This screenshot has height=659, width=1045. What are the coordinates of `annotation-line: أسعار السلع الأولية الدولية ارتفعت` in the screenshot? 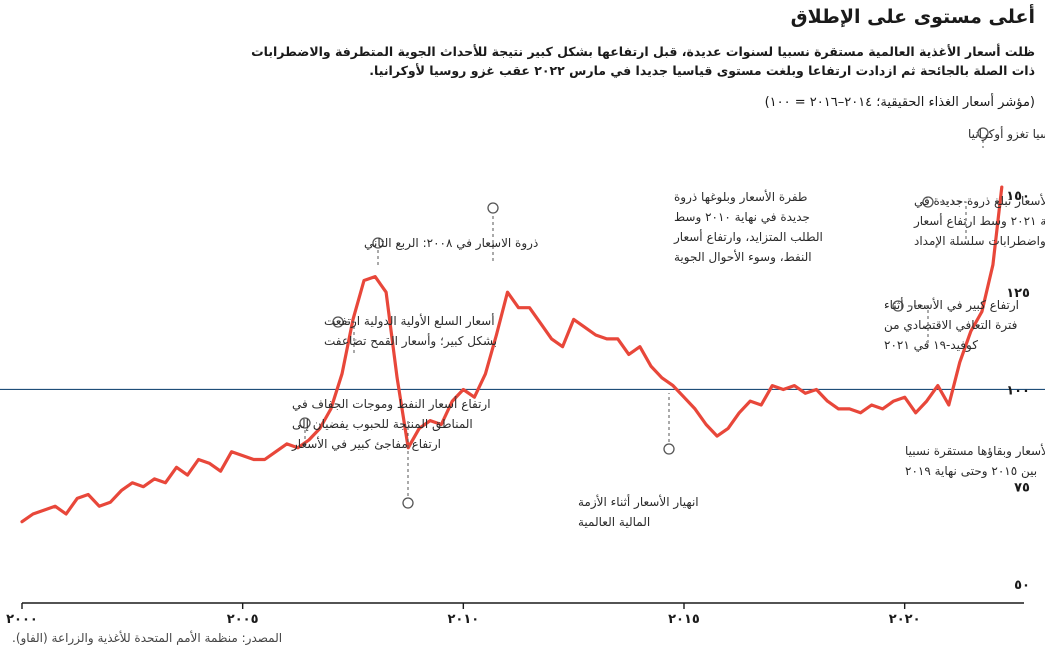 It's located at (409, 321).